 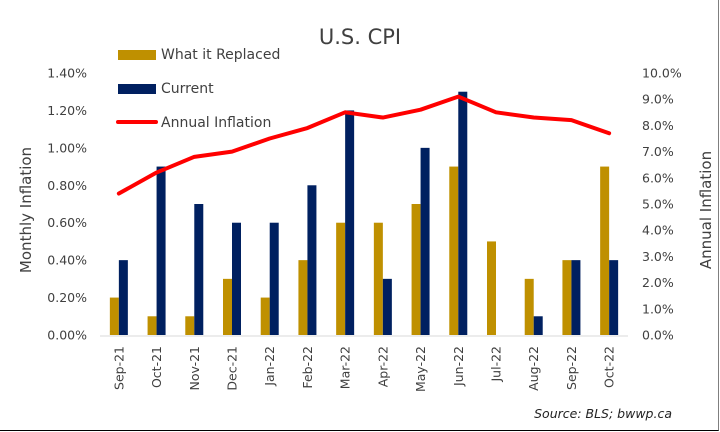 I want to click on y2-tick-label: 3.0%, so click(x=658, y=256).